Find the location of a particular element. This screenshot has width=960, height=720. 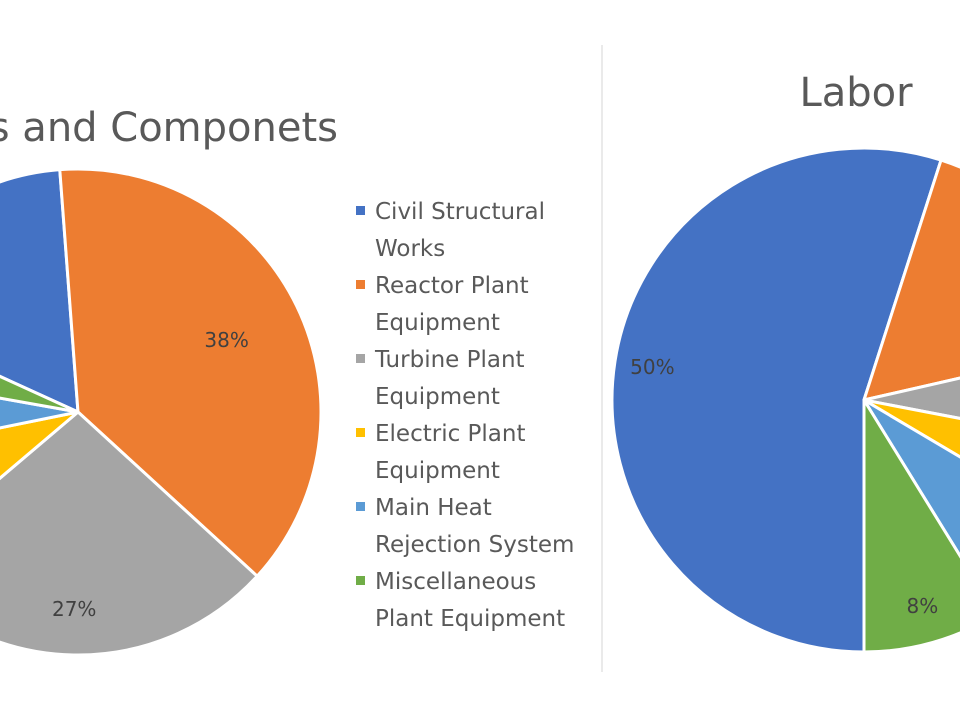

pie-slice-labor-miscellaneous-plant-equipment is located at coordinates (911, 526).